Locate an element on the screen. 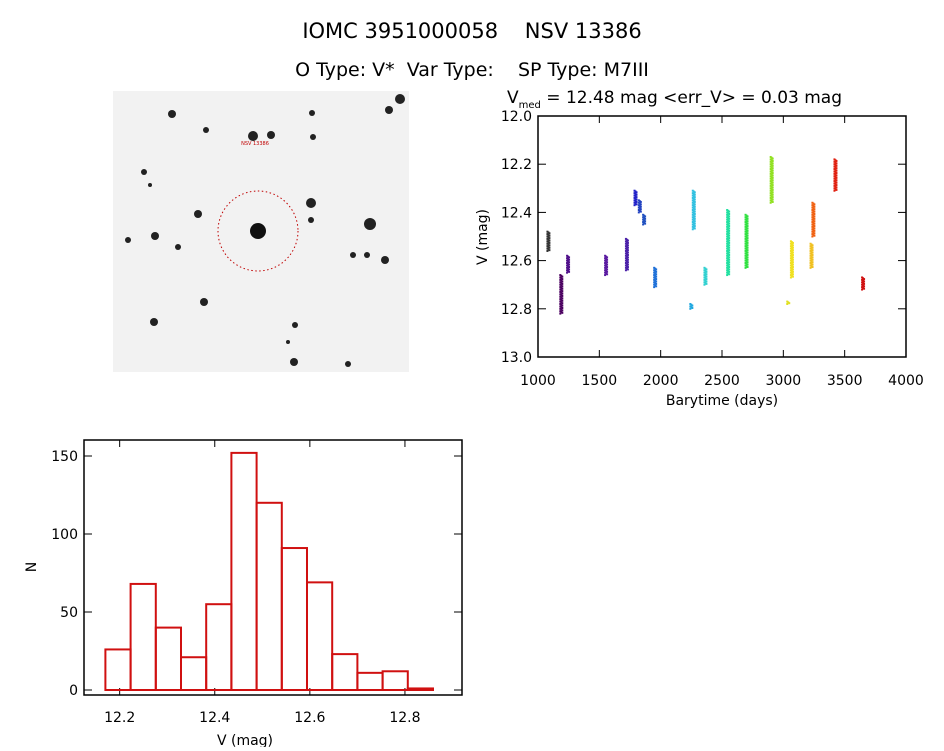 The height and width of the screenshot is (751, 944). lc-ytick-label: 12.6 is located at coordinates (516, 262).